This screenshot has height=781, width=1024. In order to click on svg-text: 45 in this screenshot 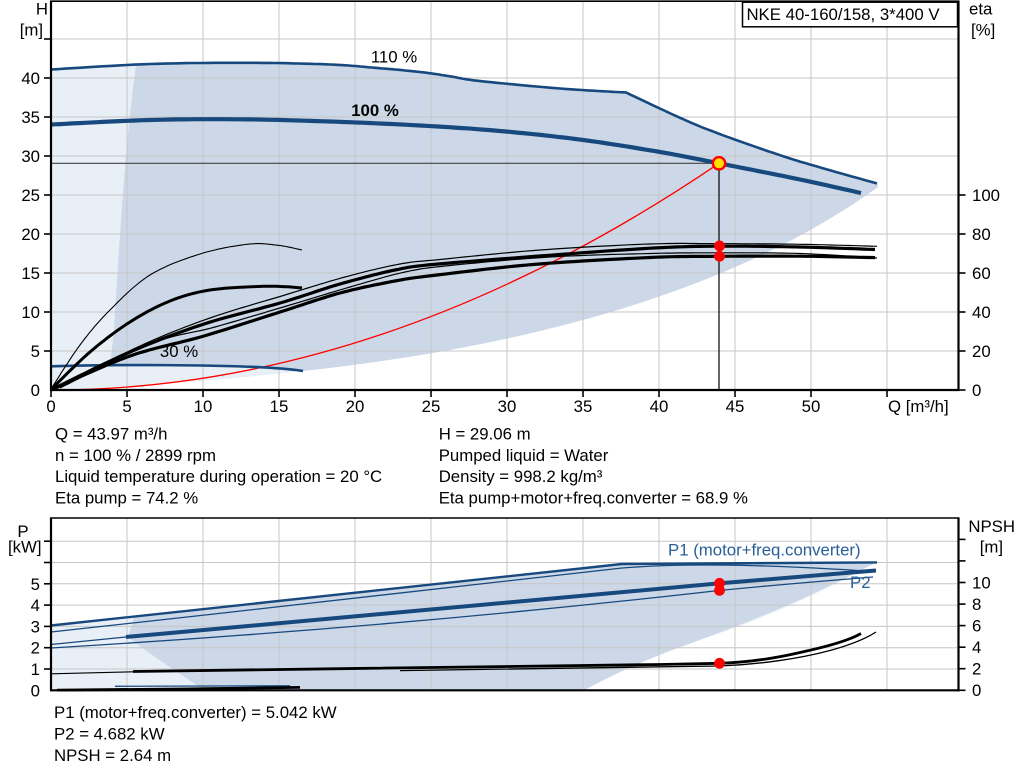, I will do `click(735, 406)`.